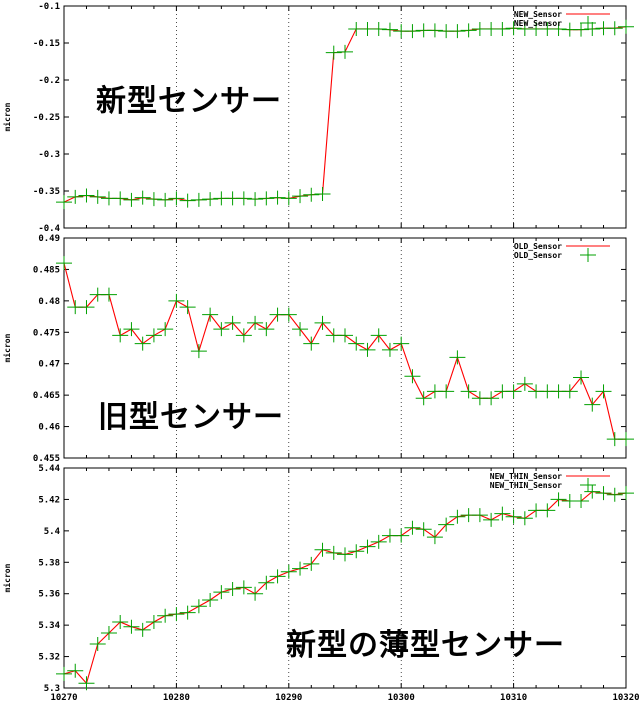 The image size is (640, 724). Describe the element at coordinates (49, 81) in the screenshot. I see `y-tick-label: -0.2` at that location.